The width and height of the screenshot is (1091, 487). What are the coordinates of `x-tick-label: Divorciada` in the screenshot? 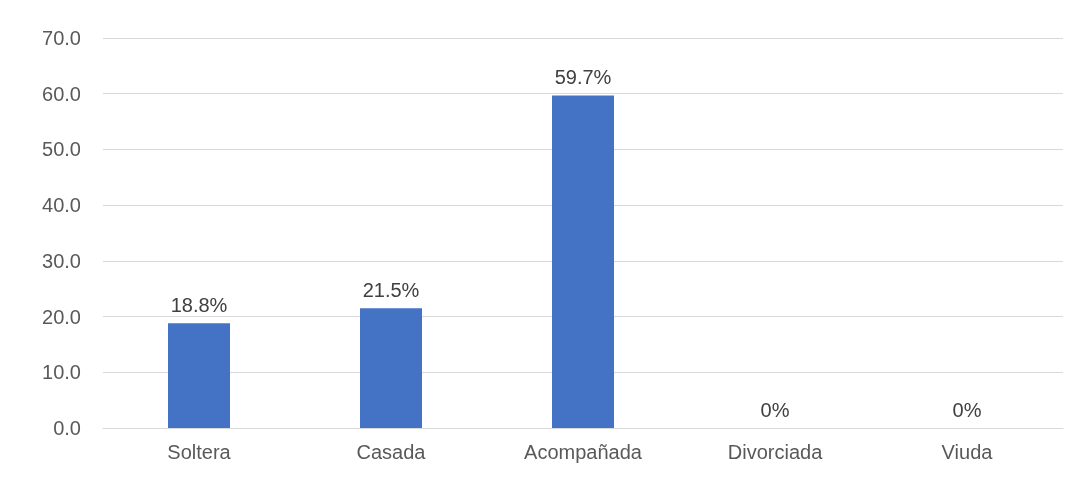 It's located at (775, 452).